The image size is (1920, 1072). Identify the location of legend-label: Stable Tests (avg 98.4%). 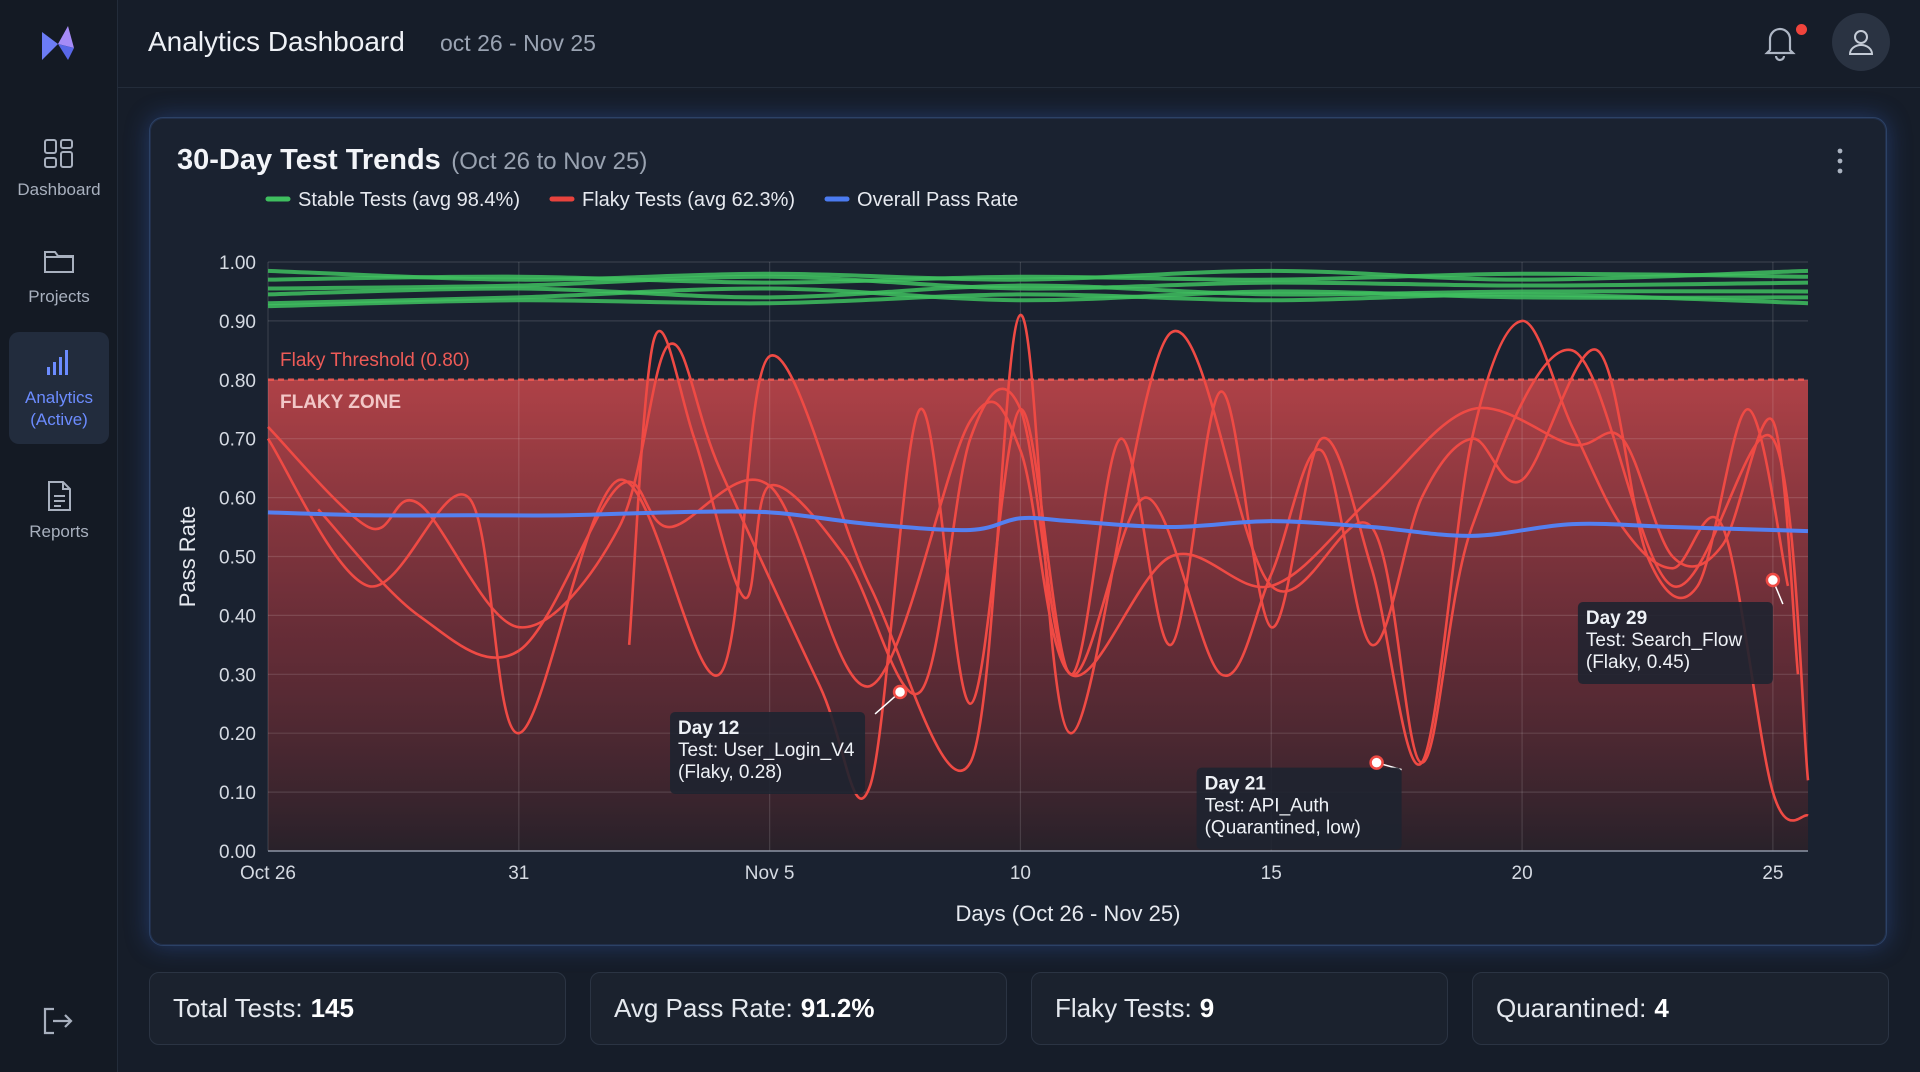
(409, 200).